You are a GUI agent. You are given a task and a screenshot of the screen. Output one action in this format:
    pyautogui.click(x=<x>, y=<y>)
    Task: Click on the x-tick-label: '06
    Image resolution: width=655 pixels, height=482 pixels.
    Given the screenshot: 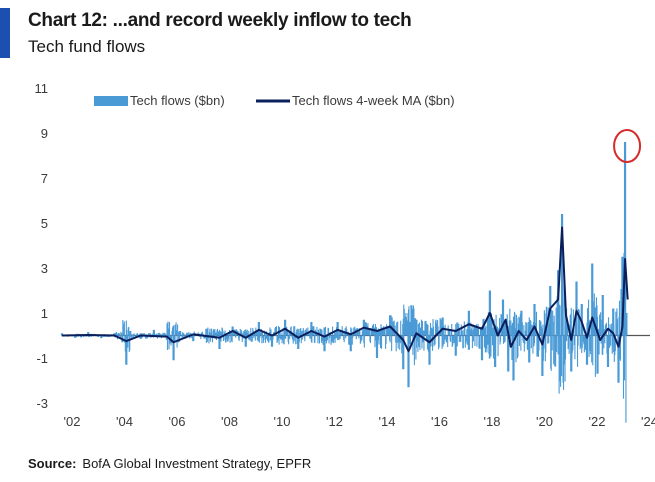 What is the action you would take?
    pyautogui.click(x=177, y=421)
    